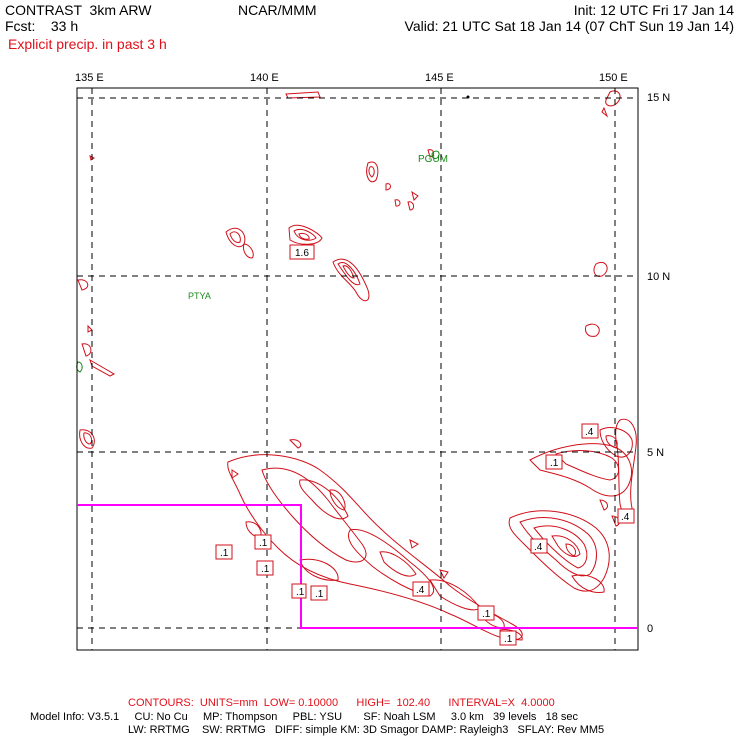 Image resolution: width=740 pixels, height=740 pixels. What do you see at coordinates (650, 629) in the screenshot?
I see `lat-label-0: 0` at bounding box center [650, 629].